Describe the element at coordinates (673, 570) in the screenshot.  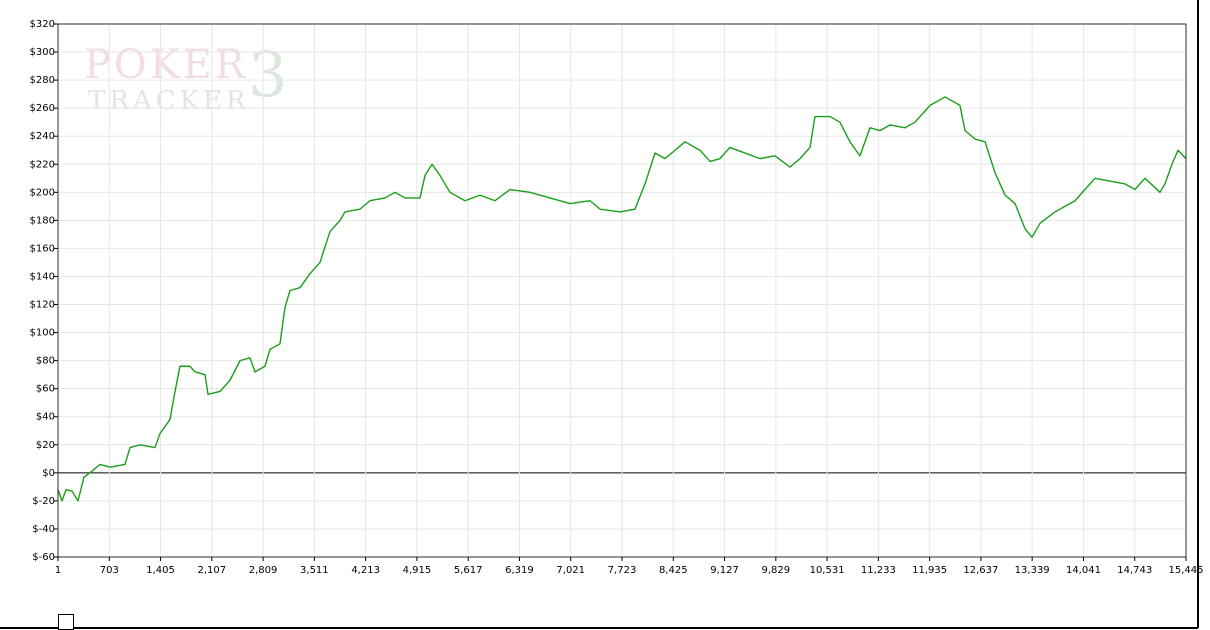
I see `x-tick-label: 8,425` at that location.